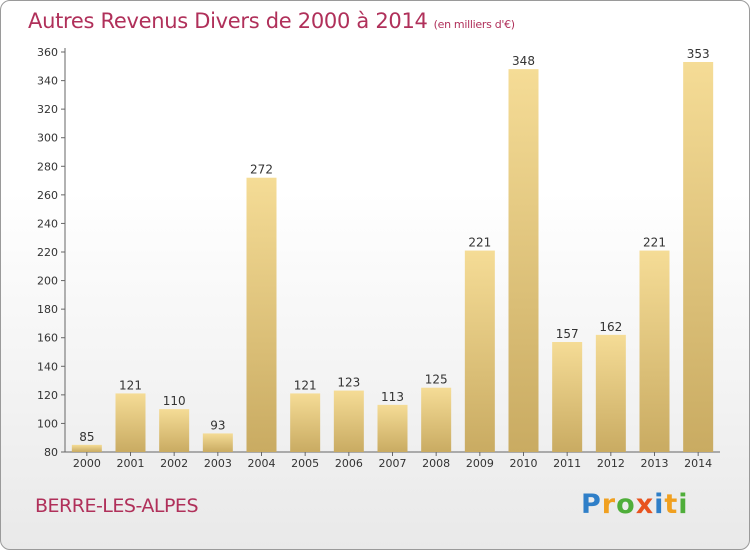 The image size is (750, 550). I want to click on y-tick-label: 200, so click(47, 281).